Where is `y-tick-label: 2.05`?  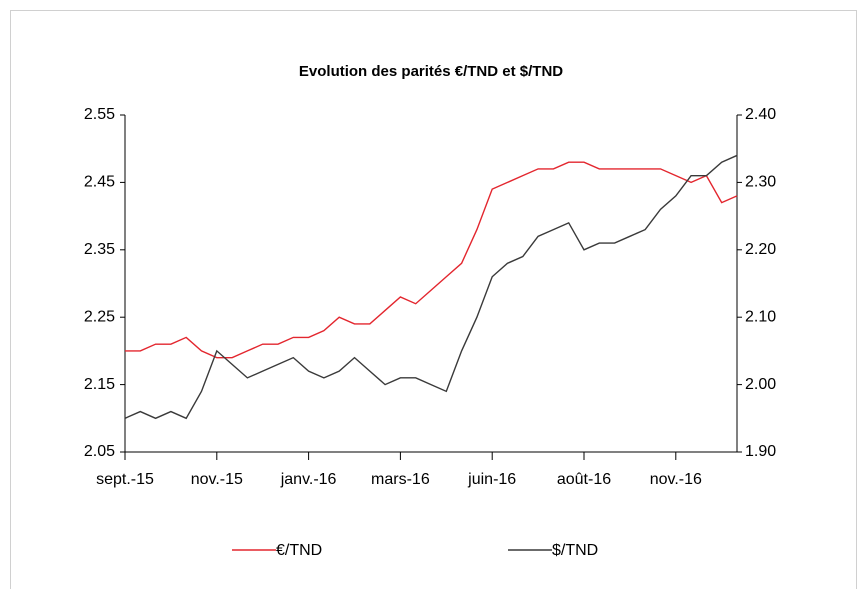
y-tick-label: 2.05 is located at coordinates (99, 451).